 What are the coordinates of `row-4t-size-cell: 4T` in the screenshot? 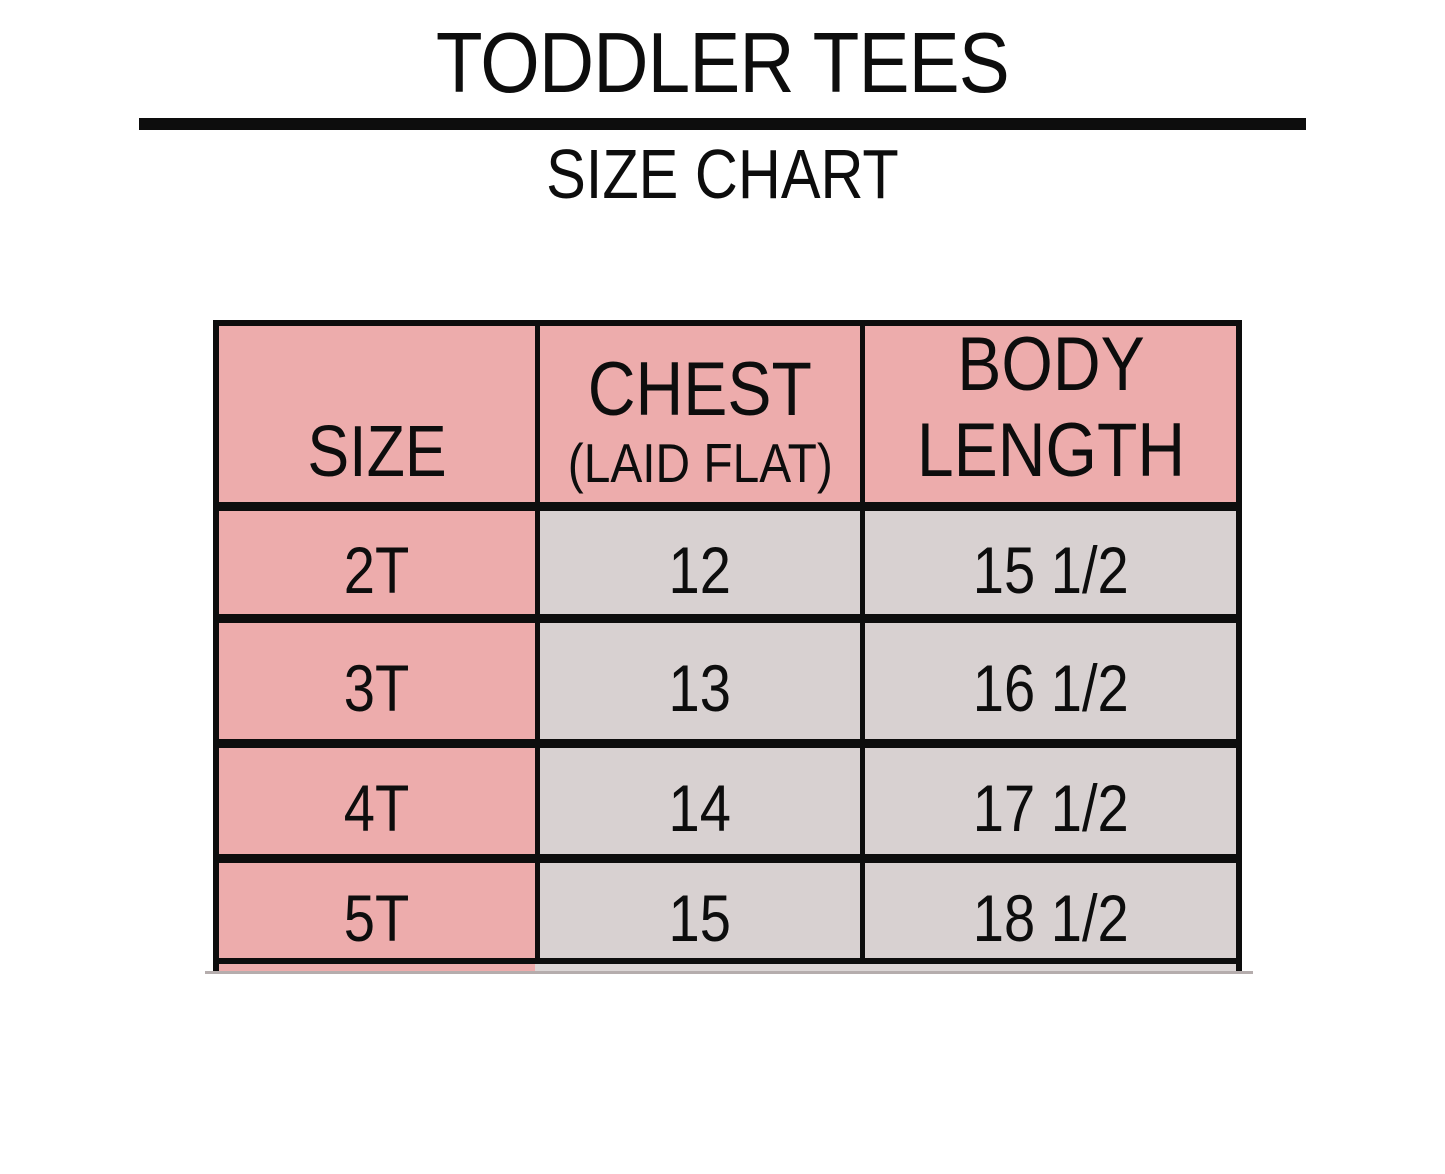 It's located at (377, 801).